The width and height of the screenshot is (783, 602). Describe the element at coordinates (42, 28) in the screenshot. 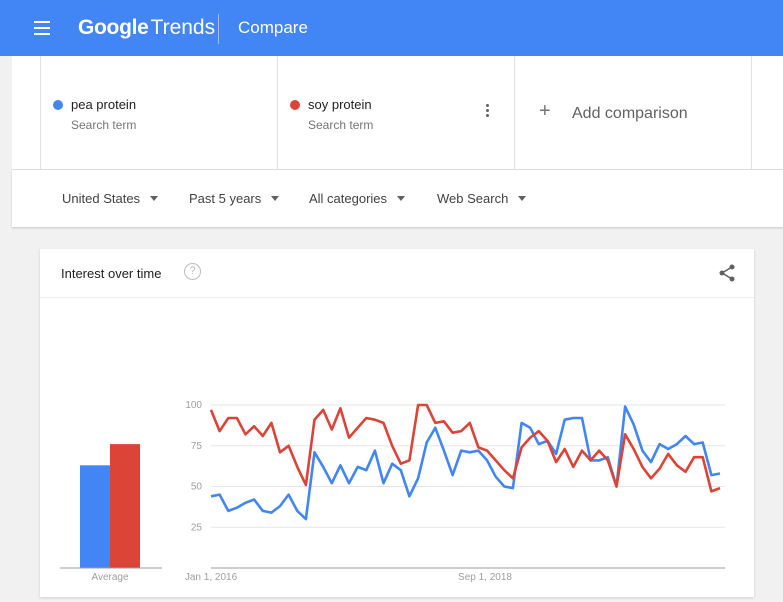

I see `hamburger-menu-icon` at that location.